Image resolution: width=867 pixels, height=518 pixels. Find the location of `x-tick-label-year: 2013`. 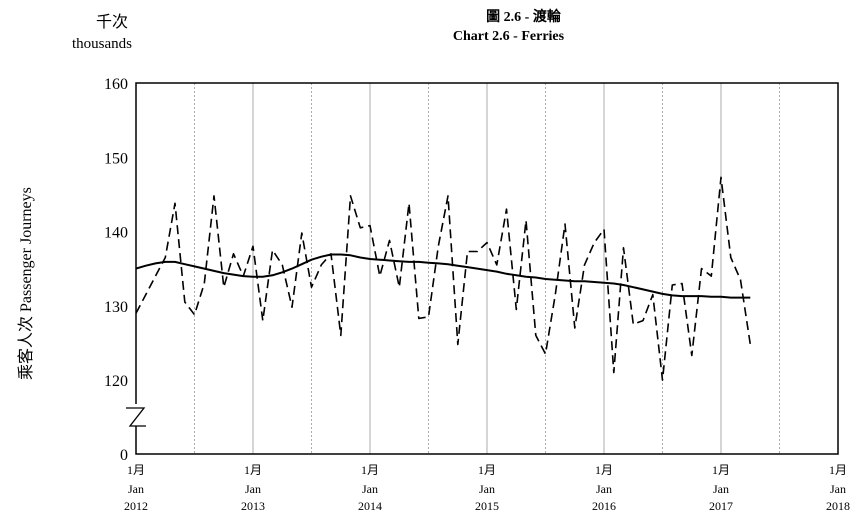

x-tick-label-year: 2013 is located at coordinates (253, 506).